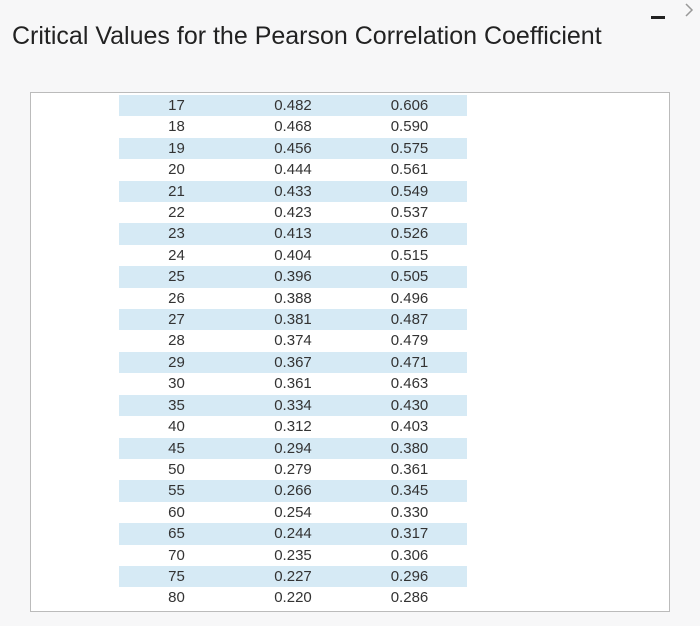  Describe the element at coordinates (176, 555) in the screenshot. I see `table-cell: 70` at that location.